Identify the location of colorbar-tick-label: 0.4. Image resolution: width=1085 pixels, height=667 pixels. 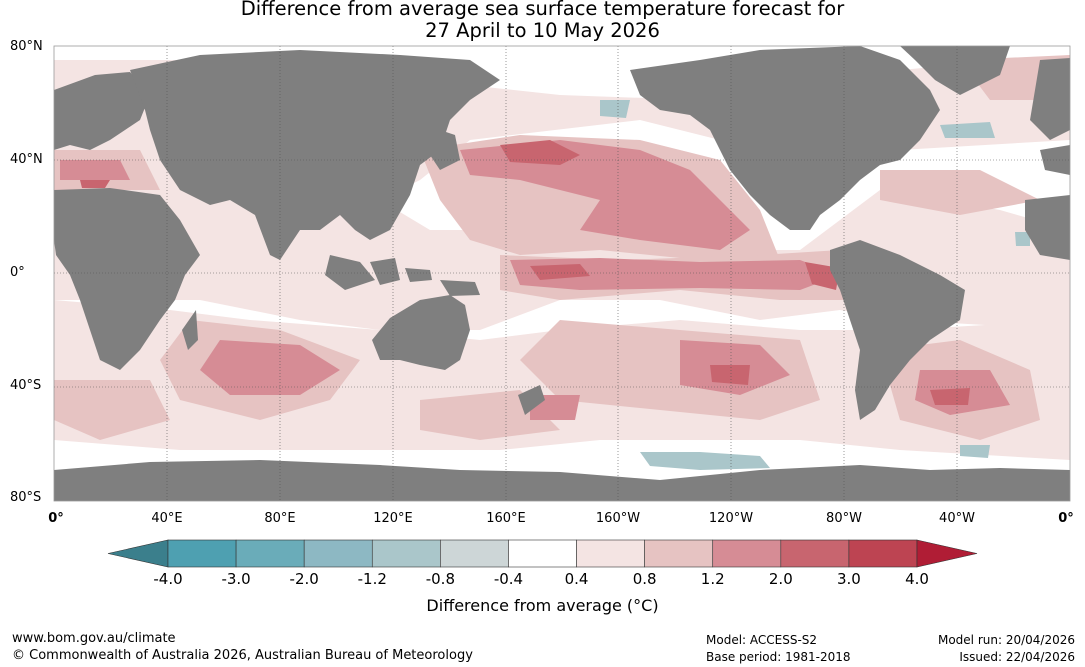
(576, 579).